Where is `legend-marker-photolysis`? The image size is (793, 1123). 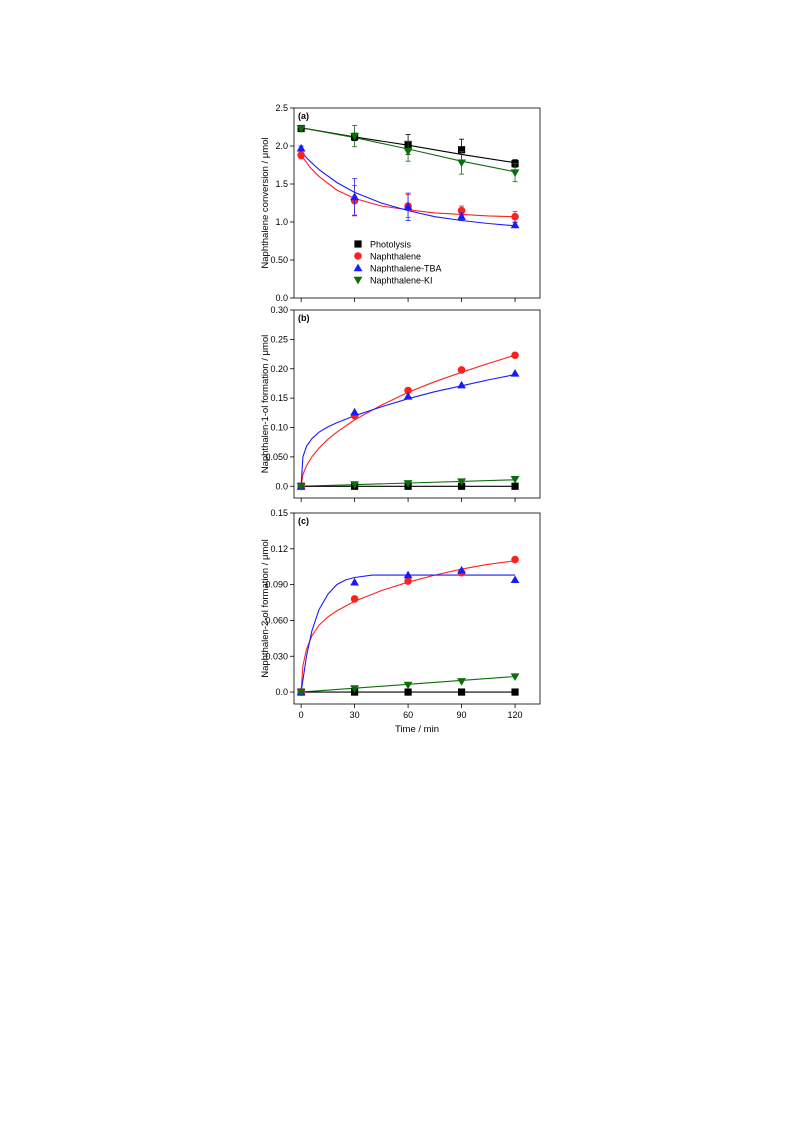
legend-marker-photolysis is located at coordinates (358, 244).